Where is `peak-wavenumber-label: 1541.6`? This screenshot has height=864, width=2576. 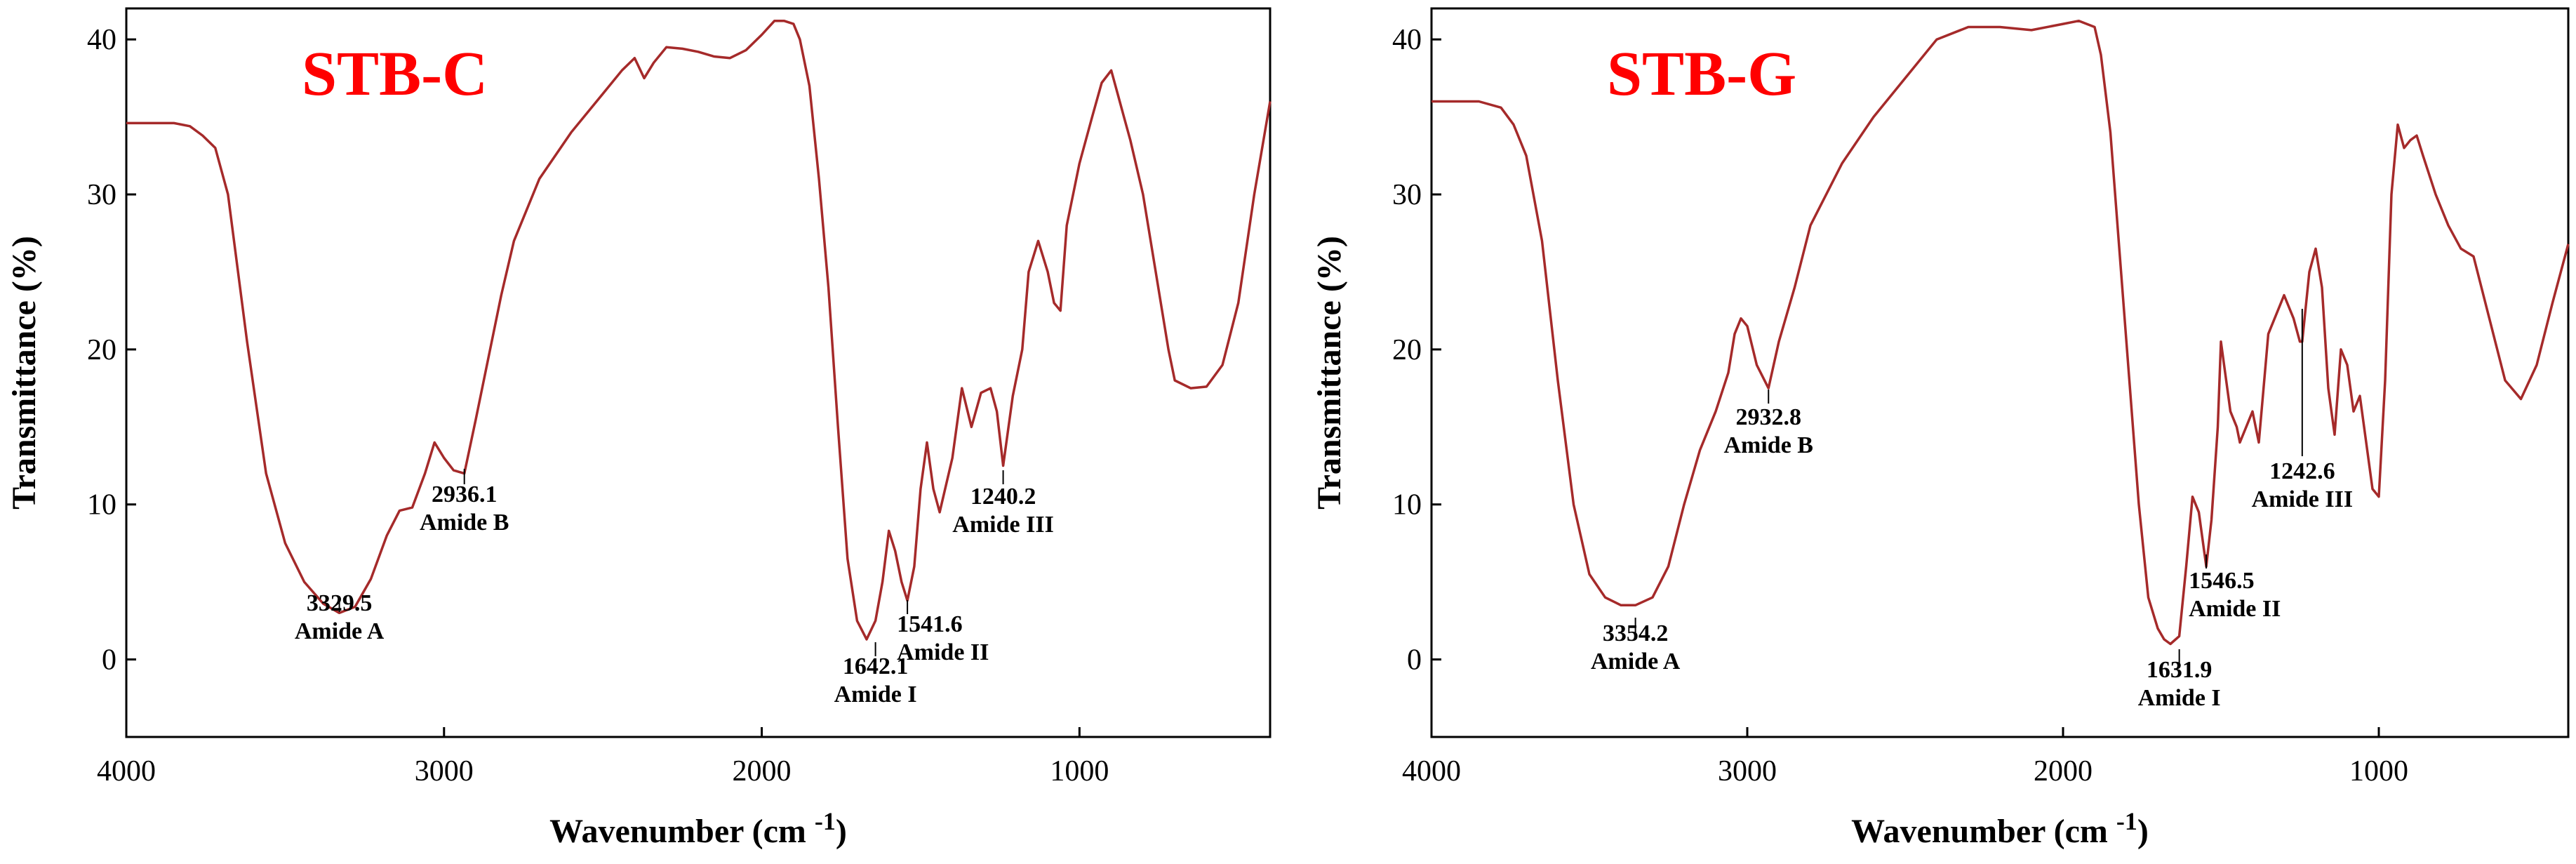
peak-wavenumber-label: 1541.6 is located at coordinates (930, 624).